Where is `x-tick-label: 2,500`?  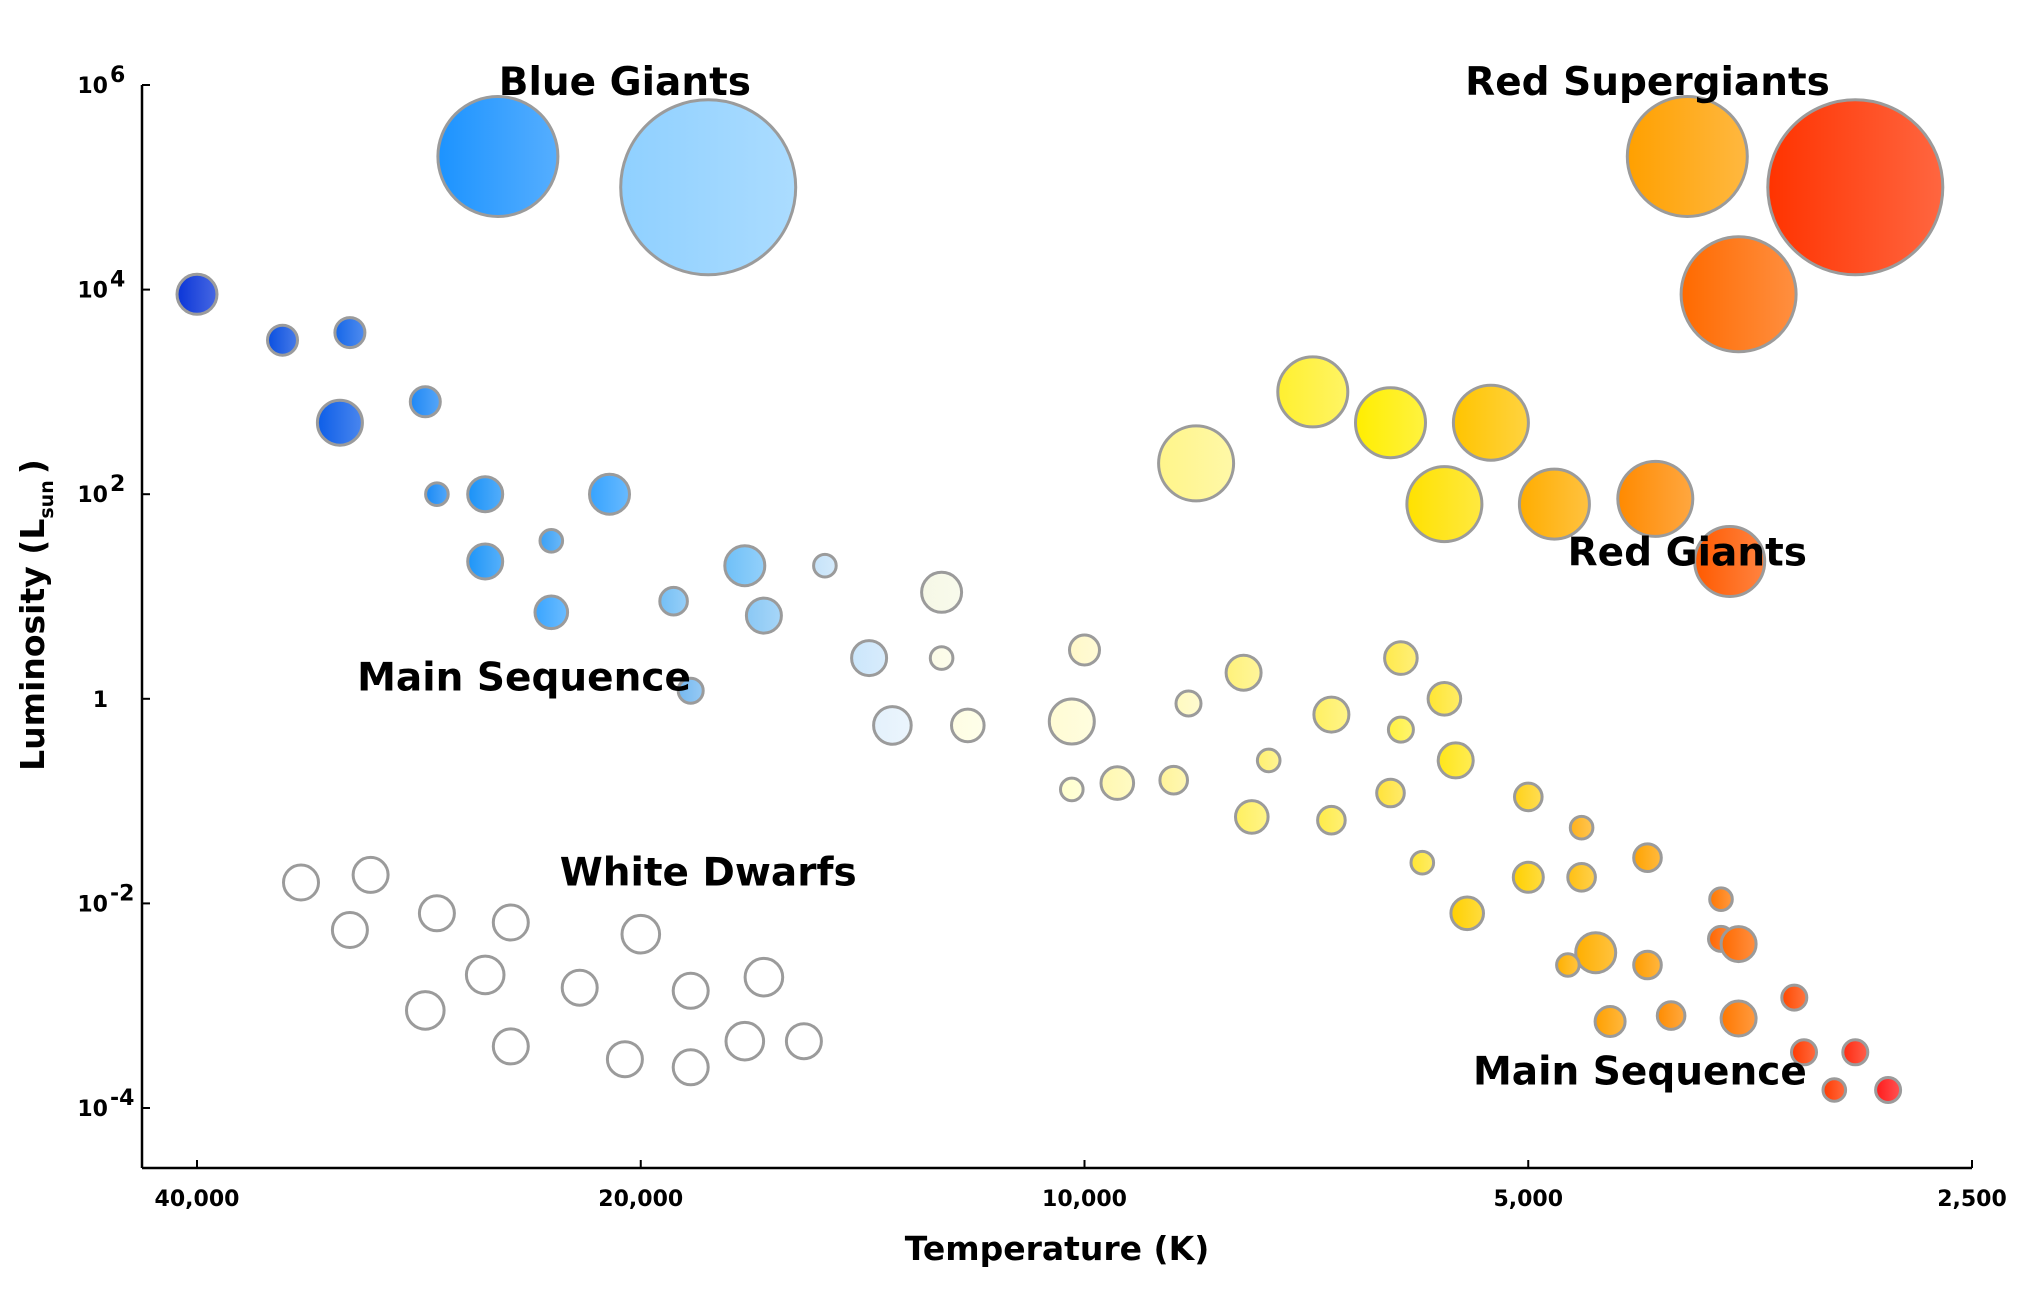 x-tick-label: 2,500 is located at coordinates (1972, 1199).